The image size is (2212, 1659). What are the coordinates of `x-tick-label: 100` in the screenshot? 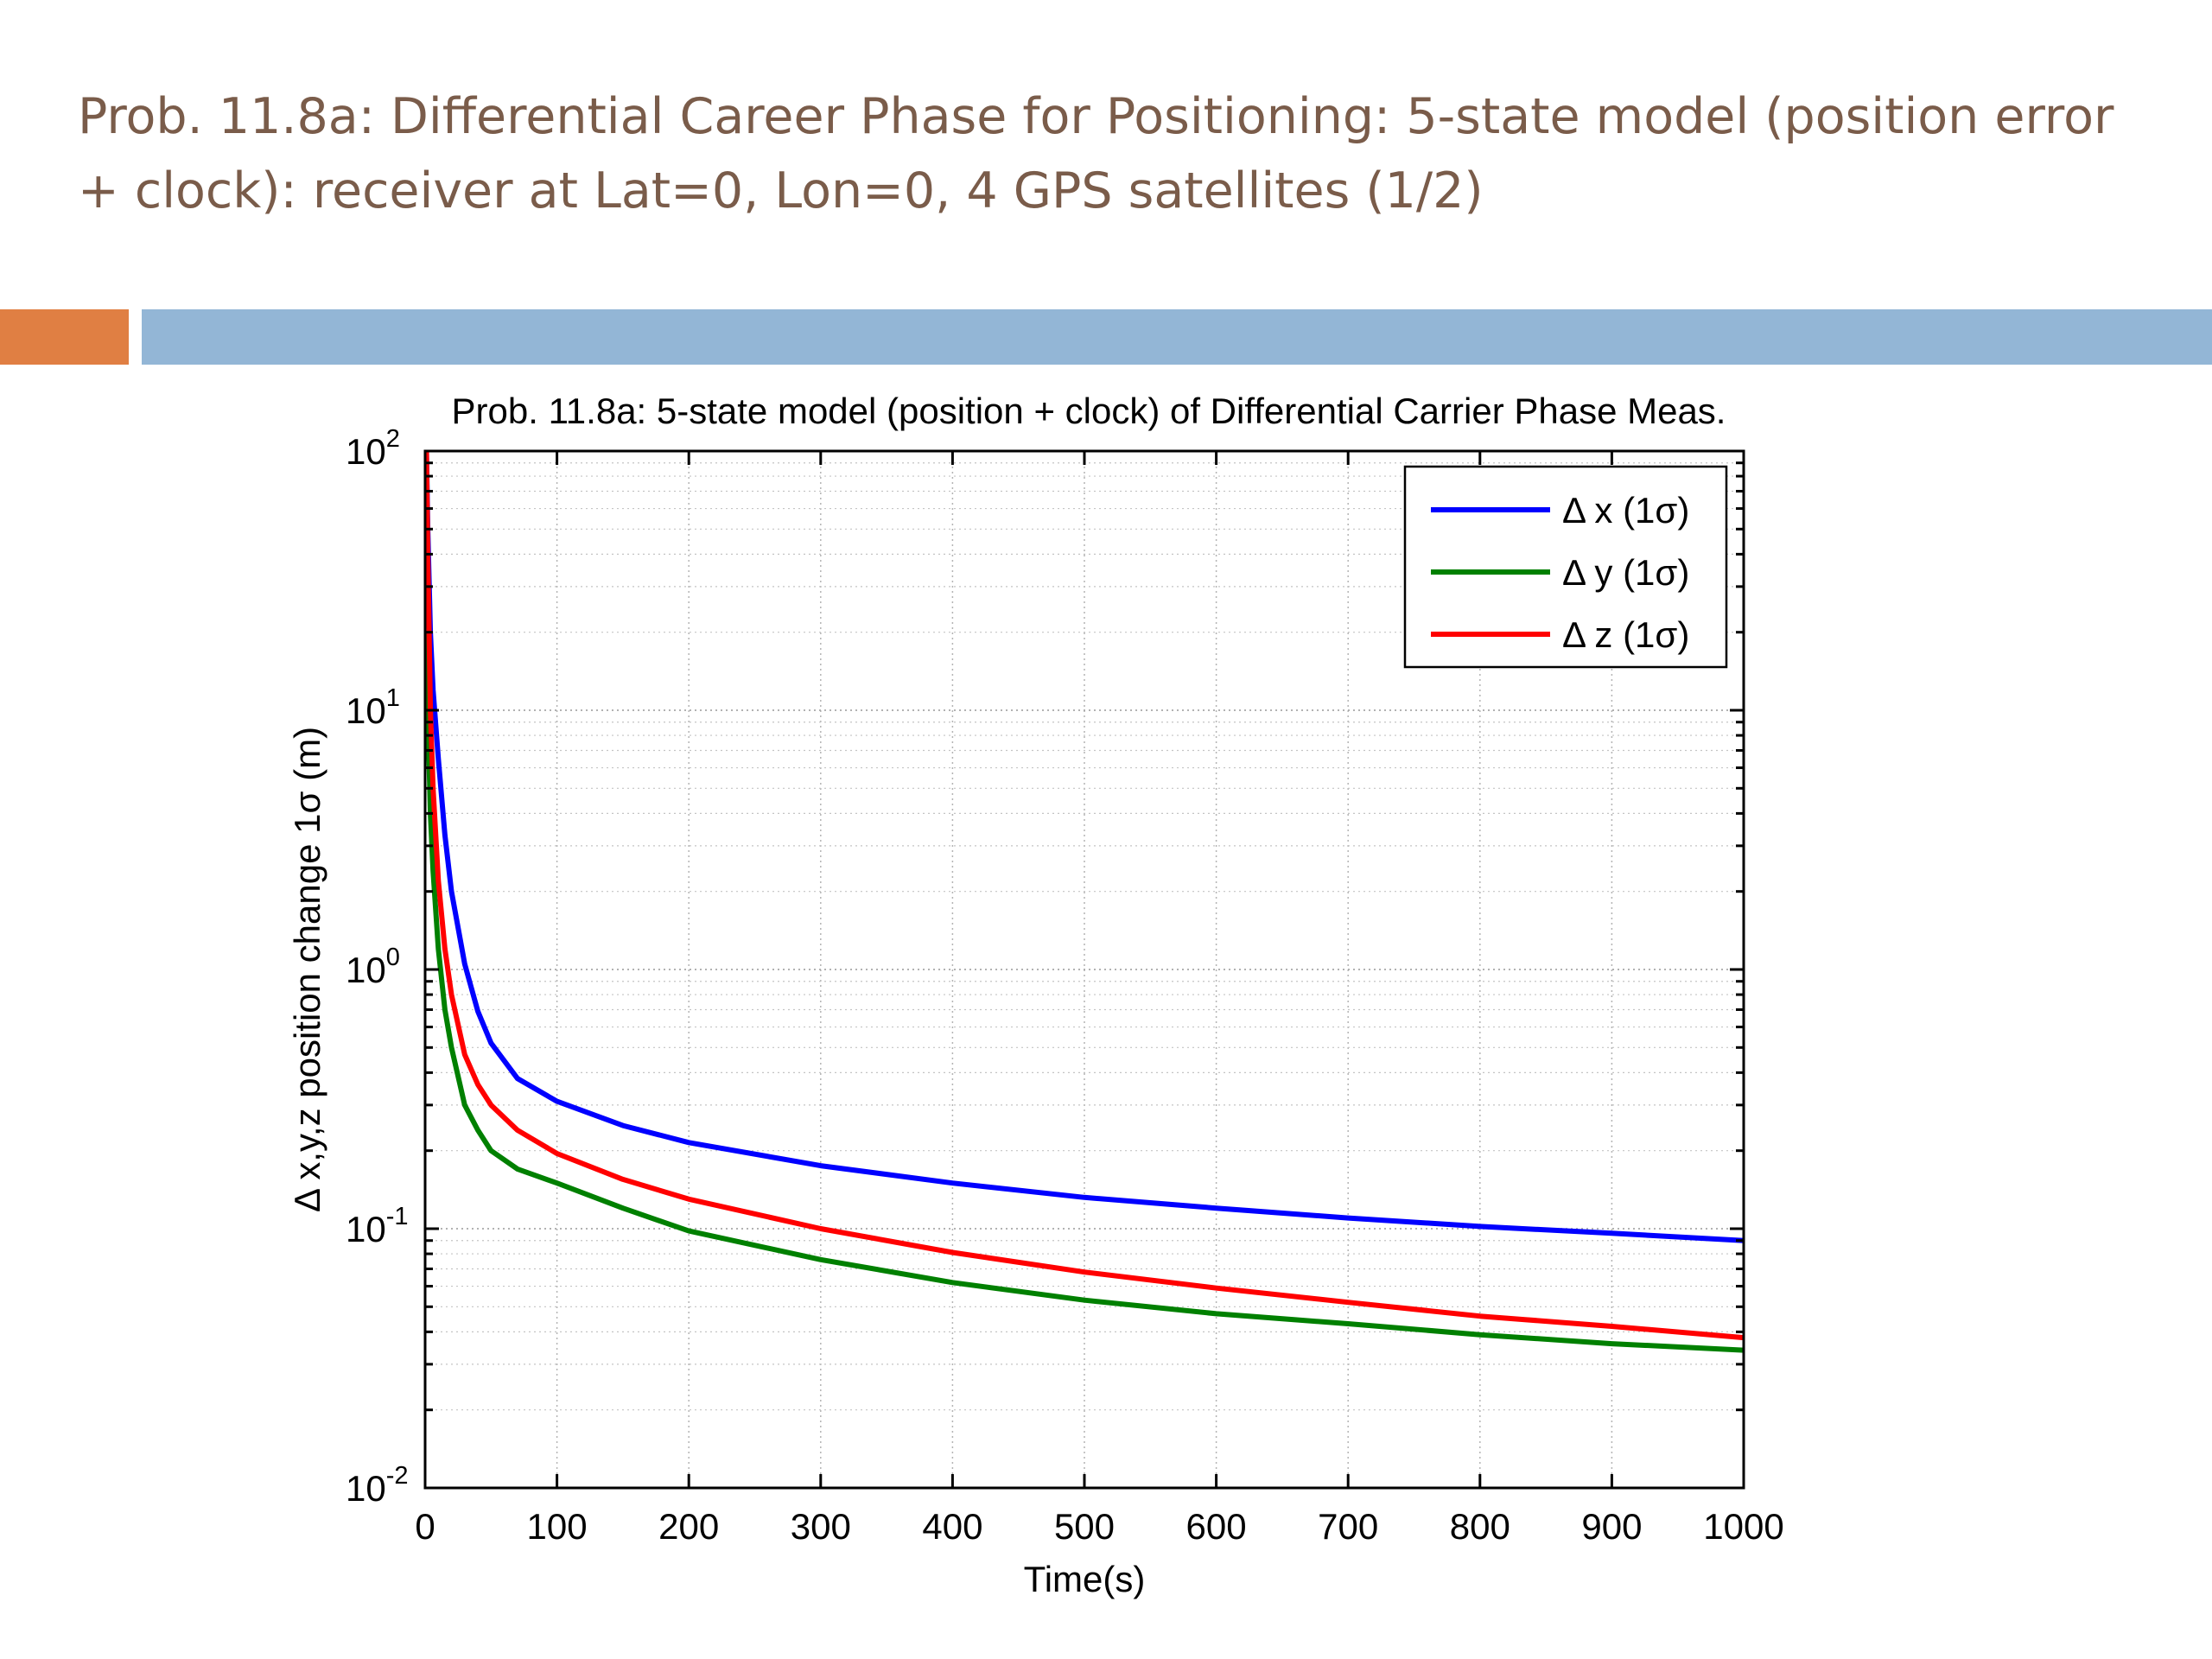 It's located at (557, 1526).